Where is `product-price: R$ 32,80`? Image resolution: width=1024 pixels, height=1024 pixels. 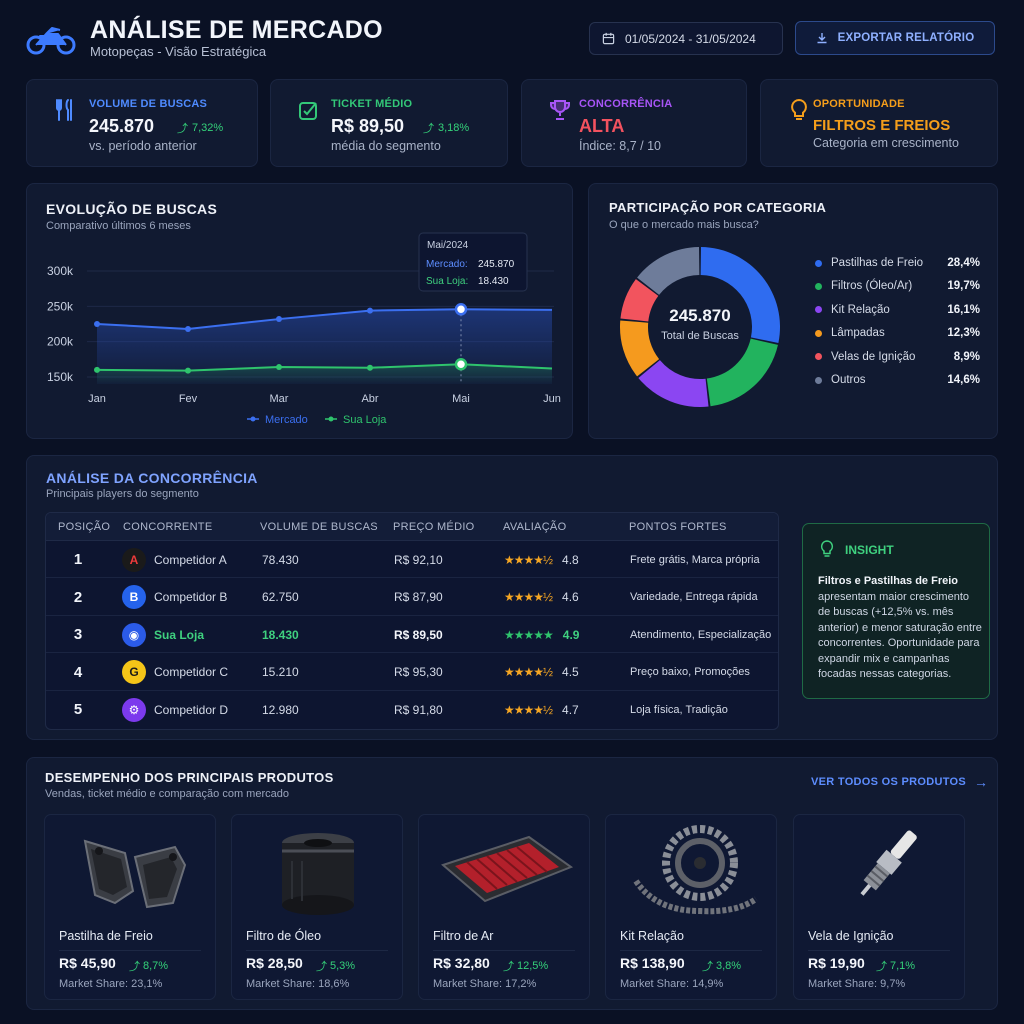
product-price: R$ 32,80 is located at coordinates (461, 963).